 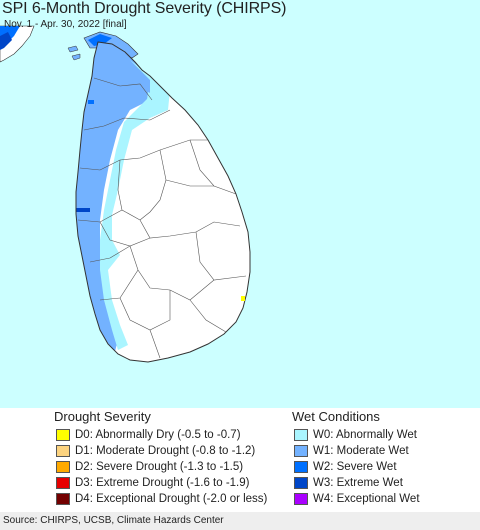 What do you see at coordinates (63, 483) in the screenshot?
I see `swatch-d3` at bounding box center [63, 483].